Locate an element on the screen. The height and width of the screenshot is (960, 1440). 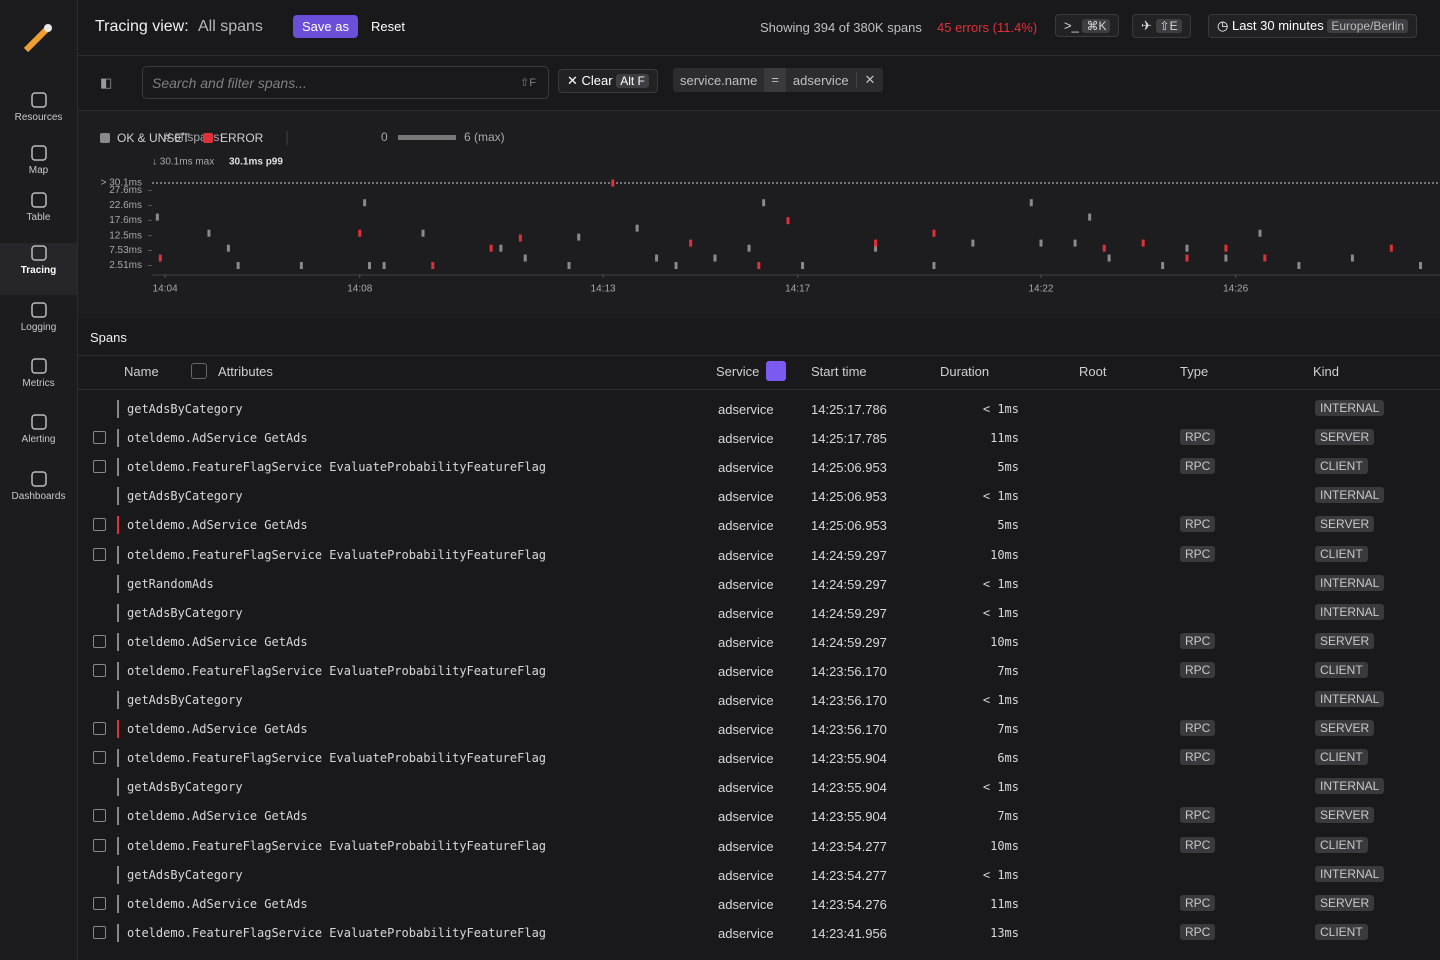
view-name: All spans is located at coordinates (230, 26).